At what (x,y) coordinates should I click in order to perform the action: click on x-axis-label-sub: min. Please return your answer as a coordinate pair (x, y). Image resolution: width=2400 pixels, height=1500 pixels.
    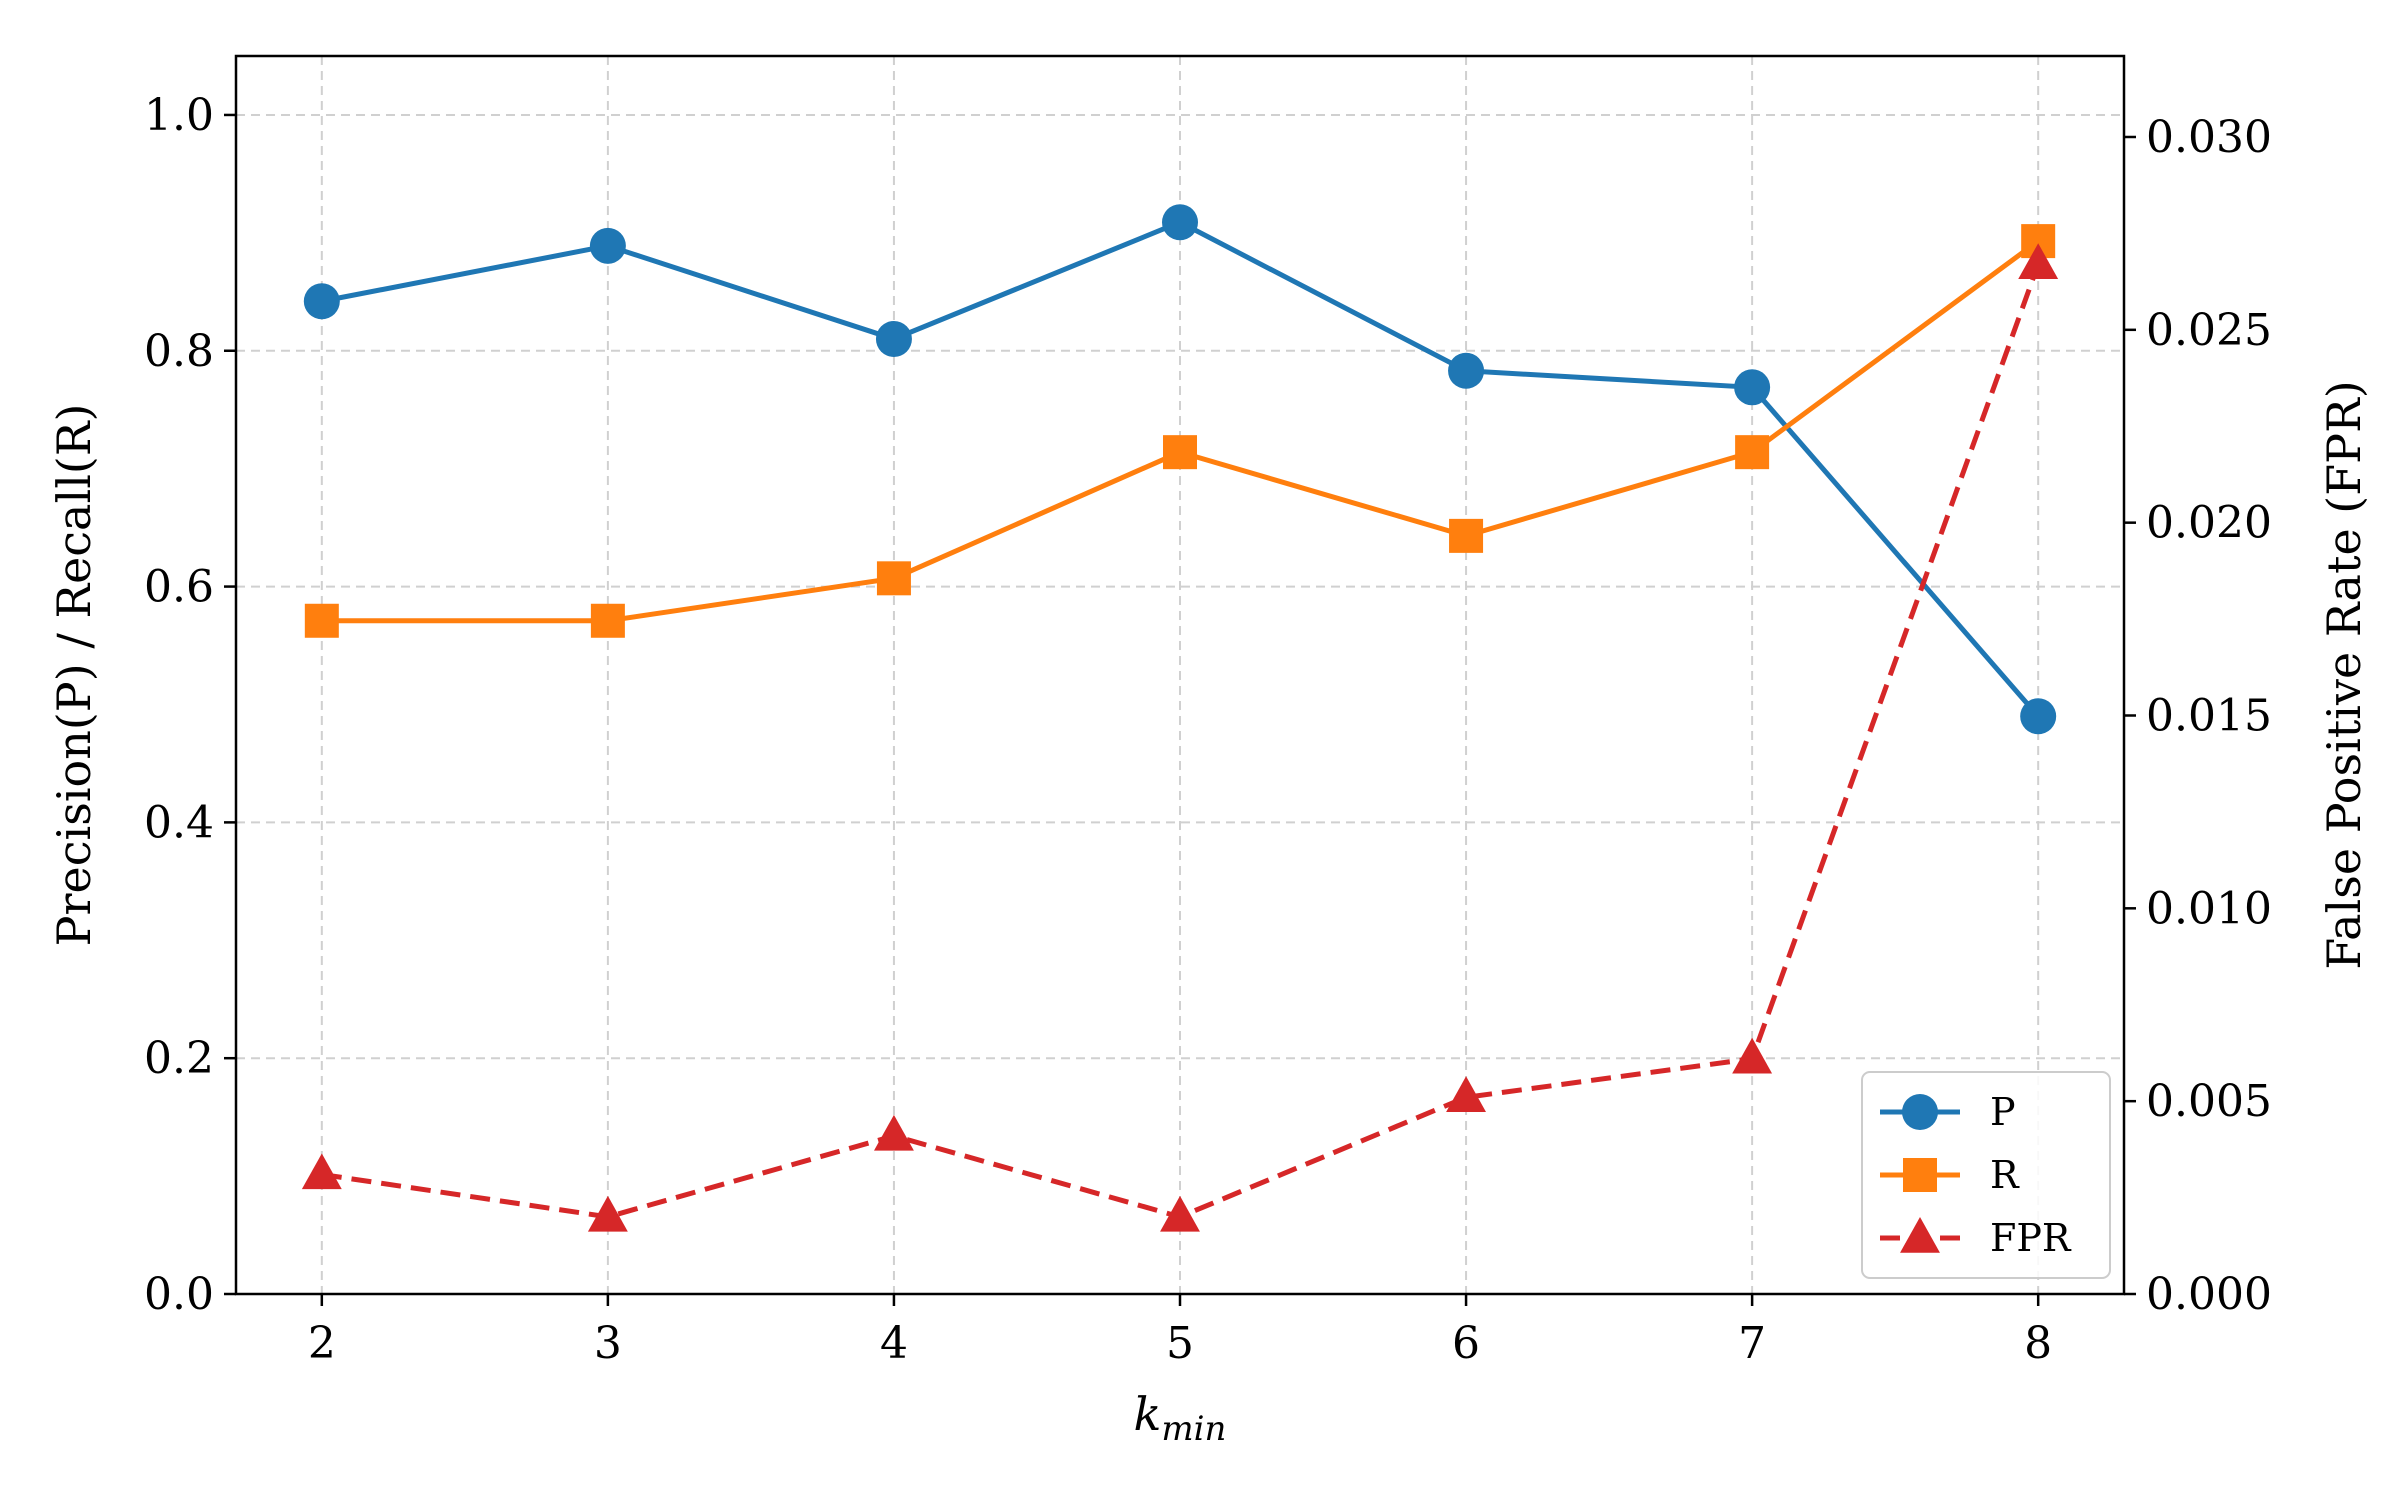
    Looking at the image, I should click on (1193, 1429).